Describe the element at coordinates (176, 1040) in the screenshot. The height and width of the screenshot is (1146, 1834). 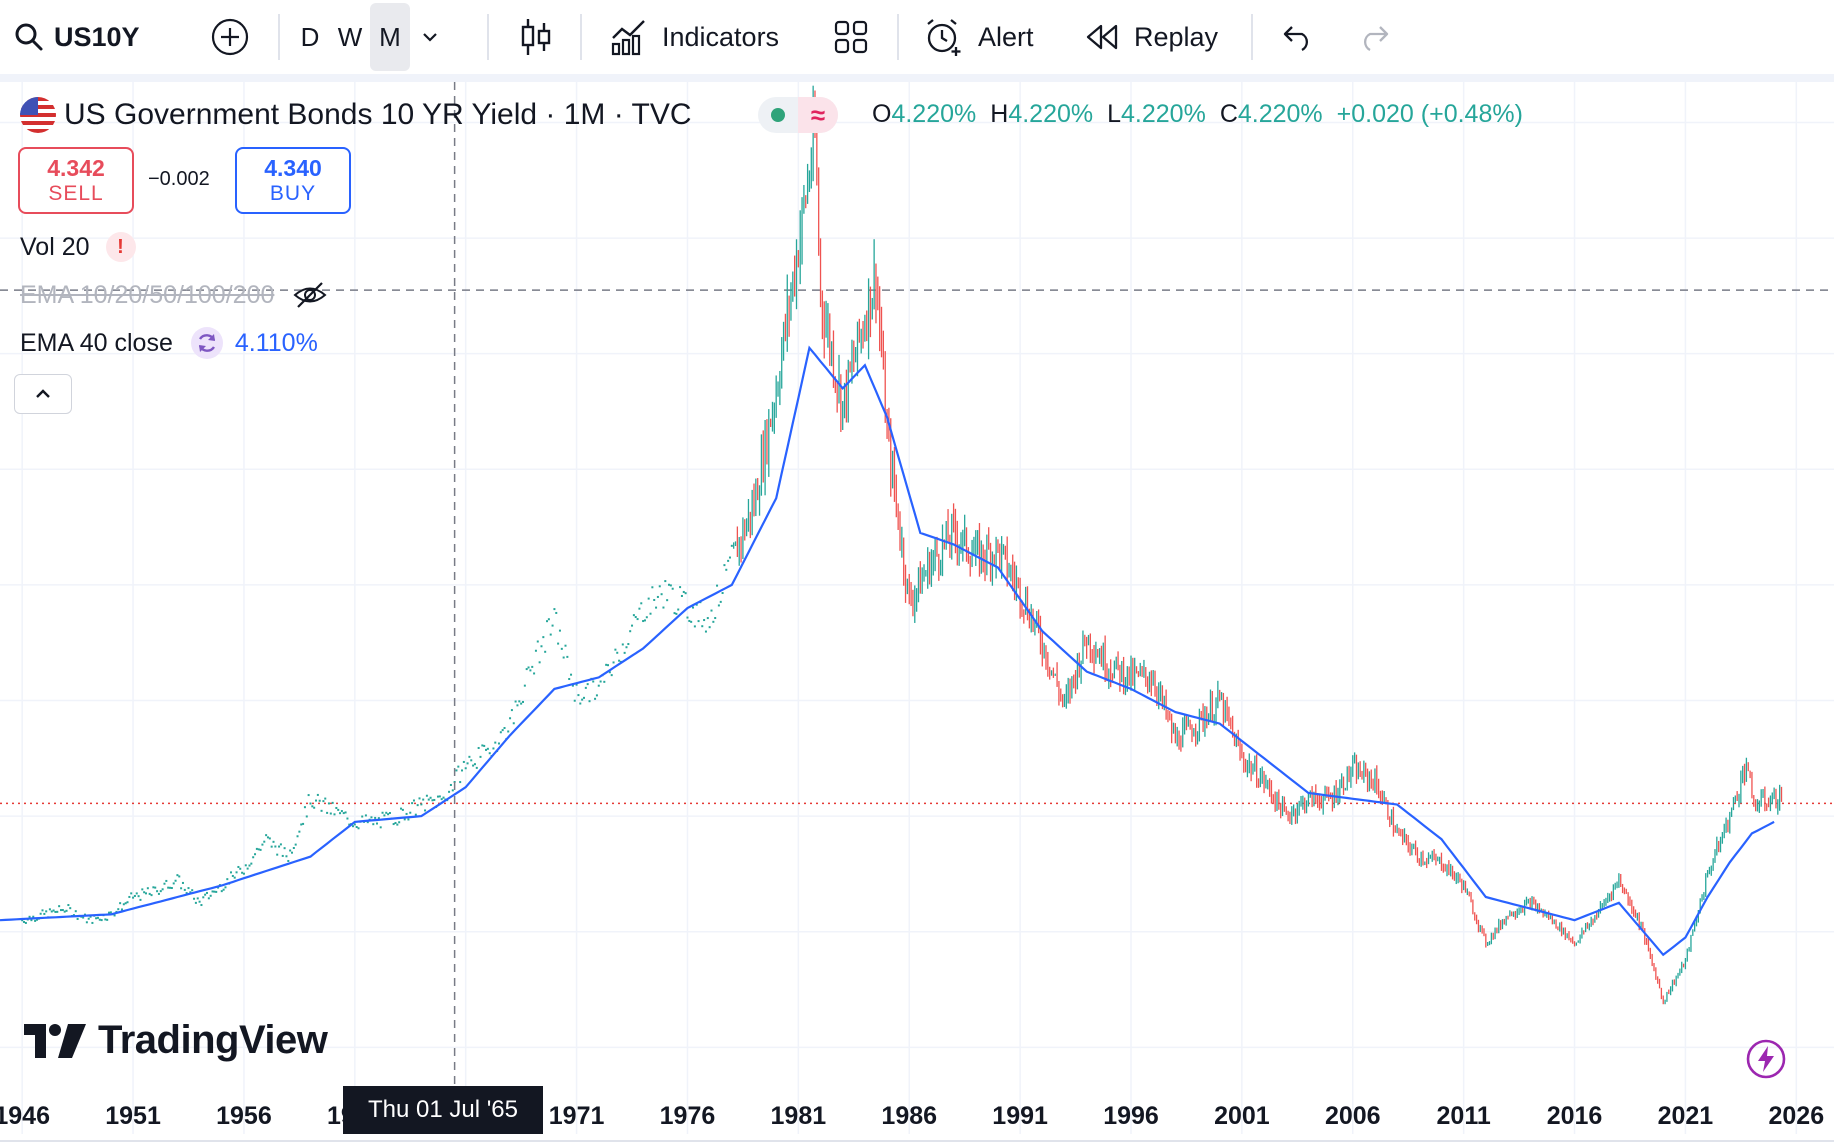
I see `tradingview-logo: TradingView` at that location.